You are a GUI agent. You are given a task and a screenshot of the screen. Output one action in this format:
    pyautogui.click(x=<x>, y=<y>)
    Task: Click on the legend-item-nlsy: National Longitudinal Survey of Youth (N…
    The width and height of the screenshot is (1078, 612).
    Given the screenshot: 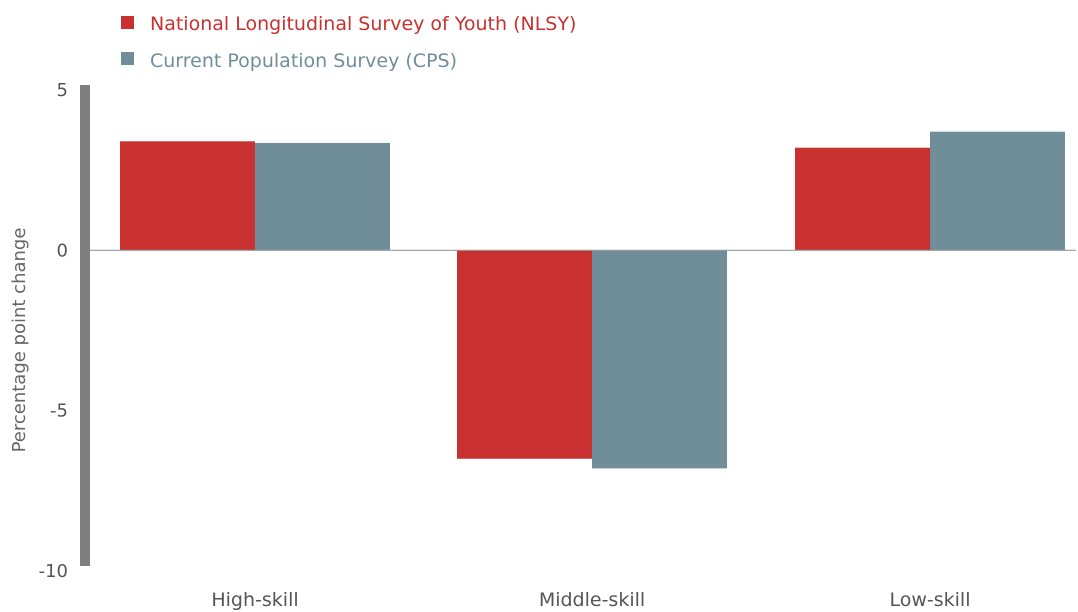 What is the action you would take?
    pyautogui.click(x=348, y=24)
    